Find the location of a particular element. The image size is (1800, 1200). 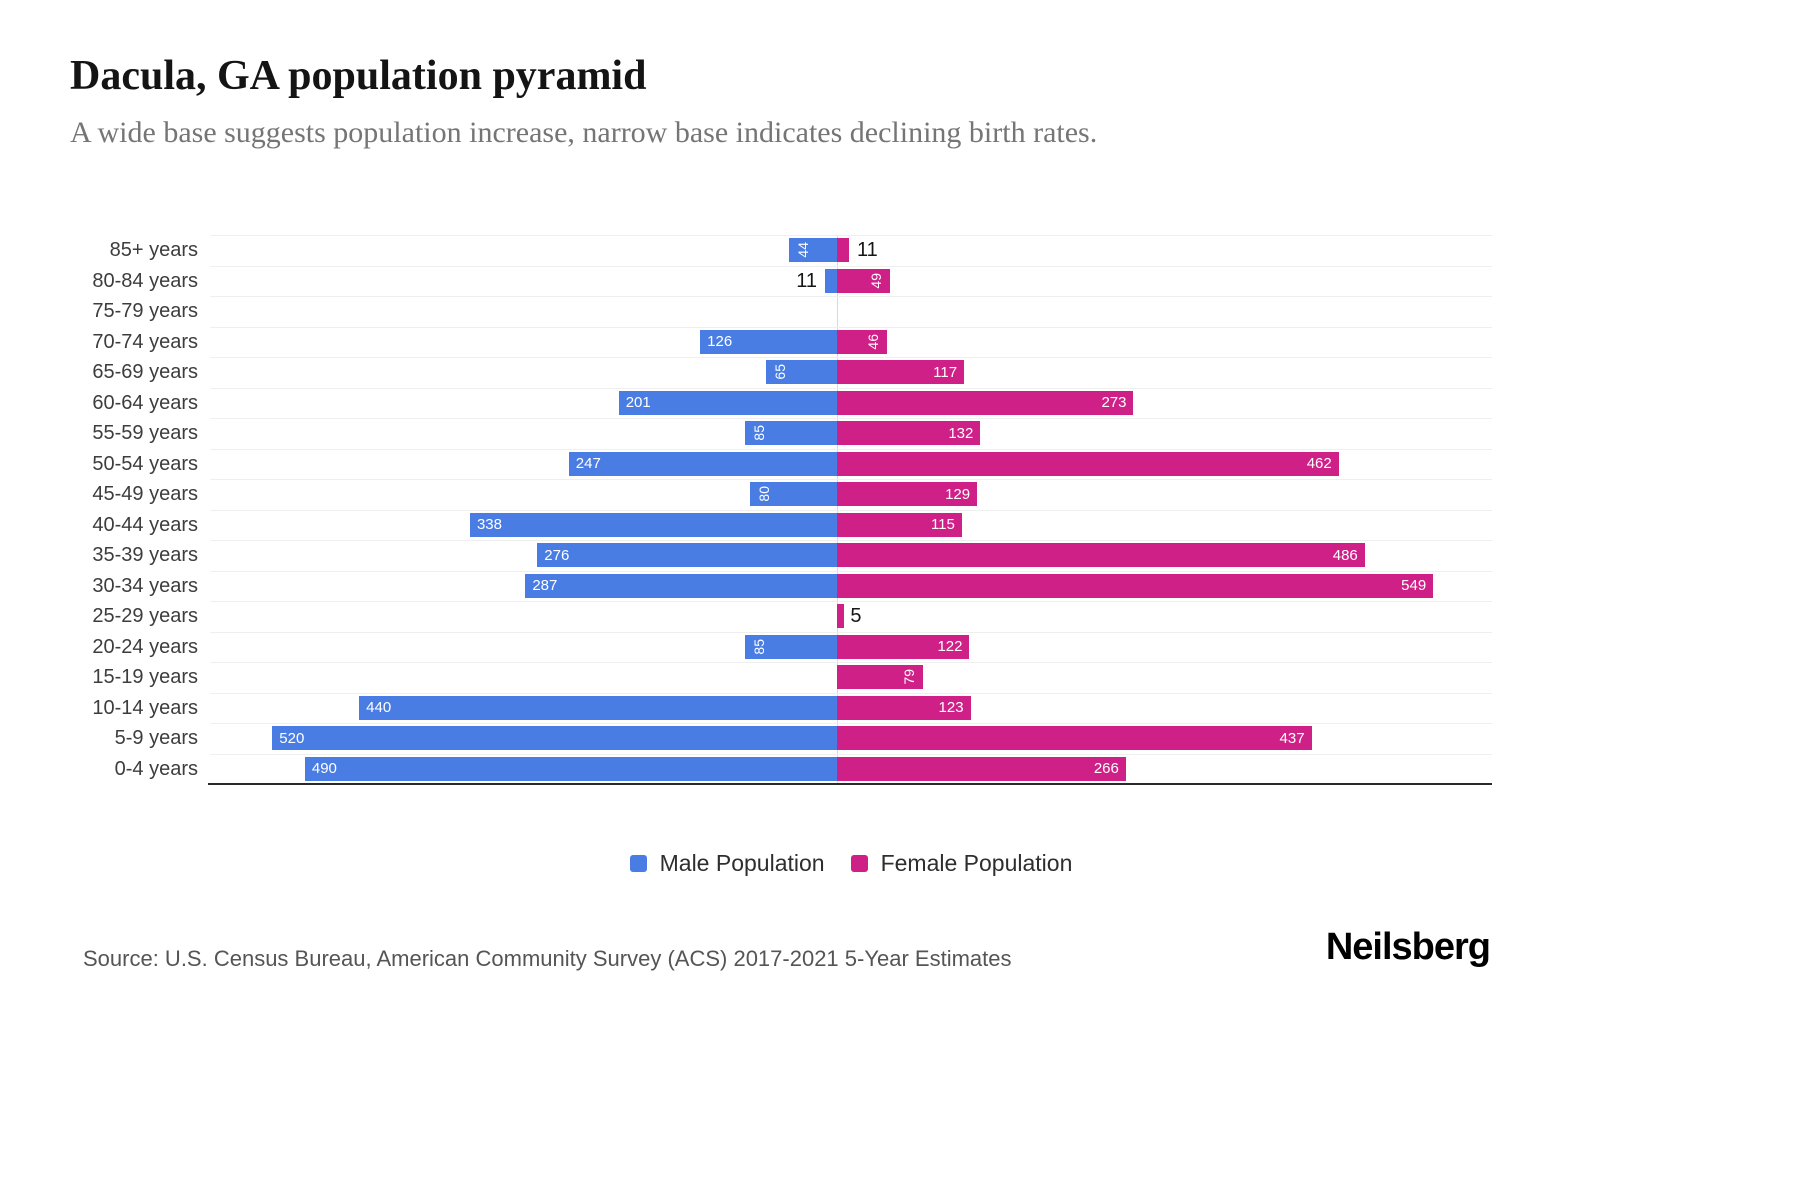

female-bar: 46 is located at coordinates (862, 341).